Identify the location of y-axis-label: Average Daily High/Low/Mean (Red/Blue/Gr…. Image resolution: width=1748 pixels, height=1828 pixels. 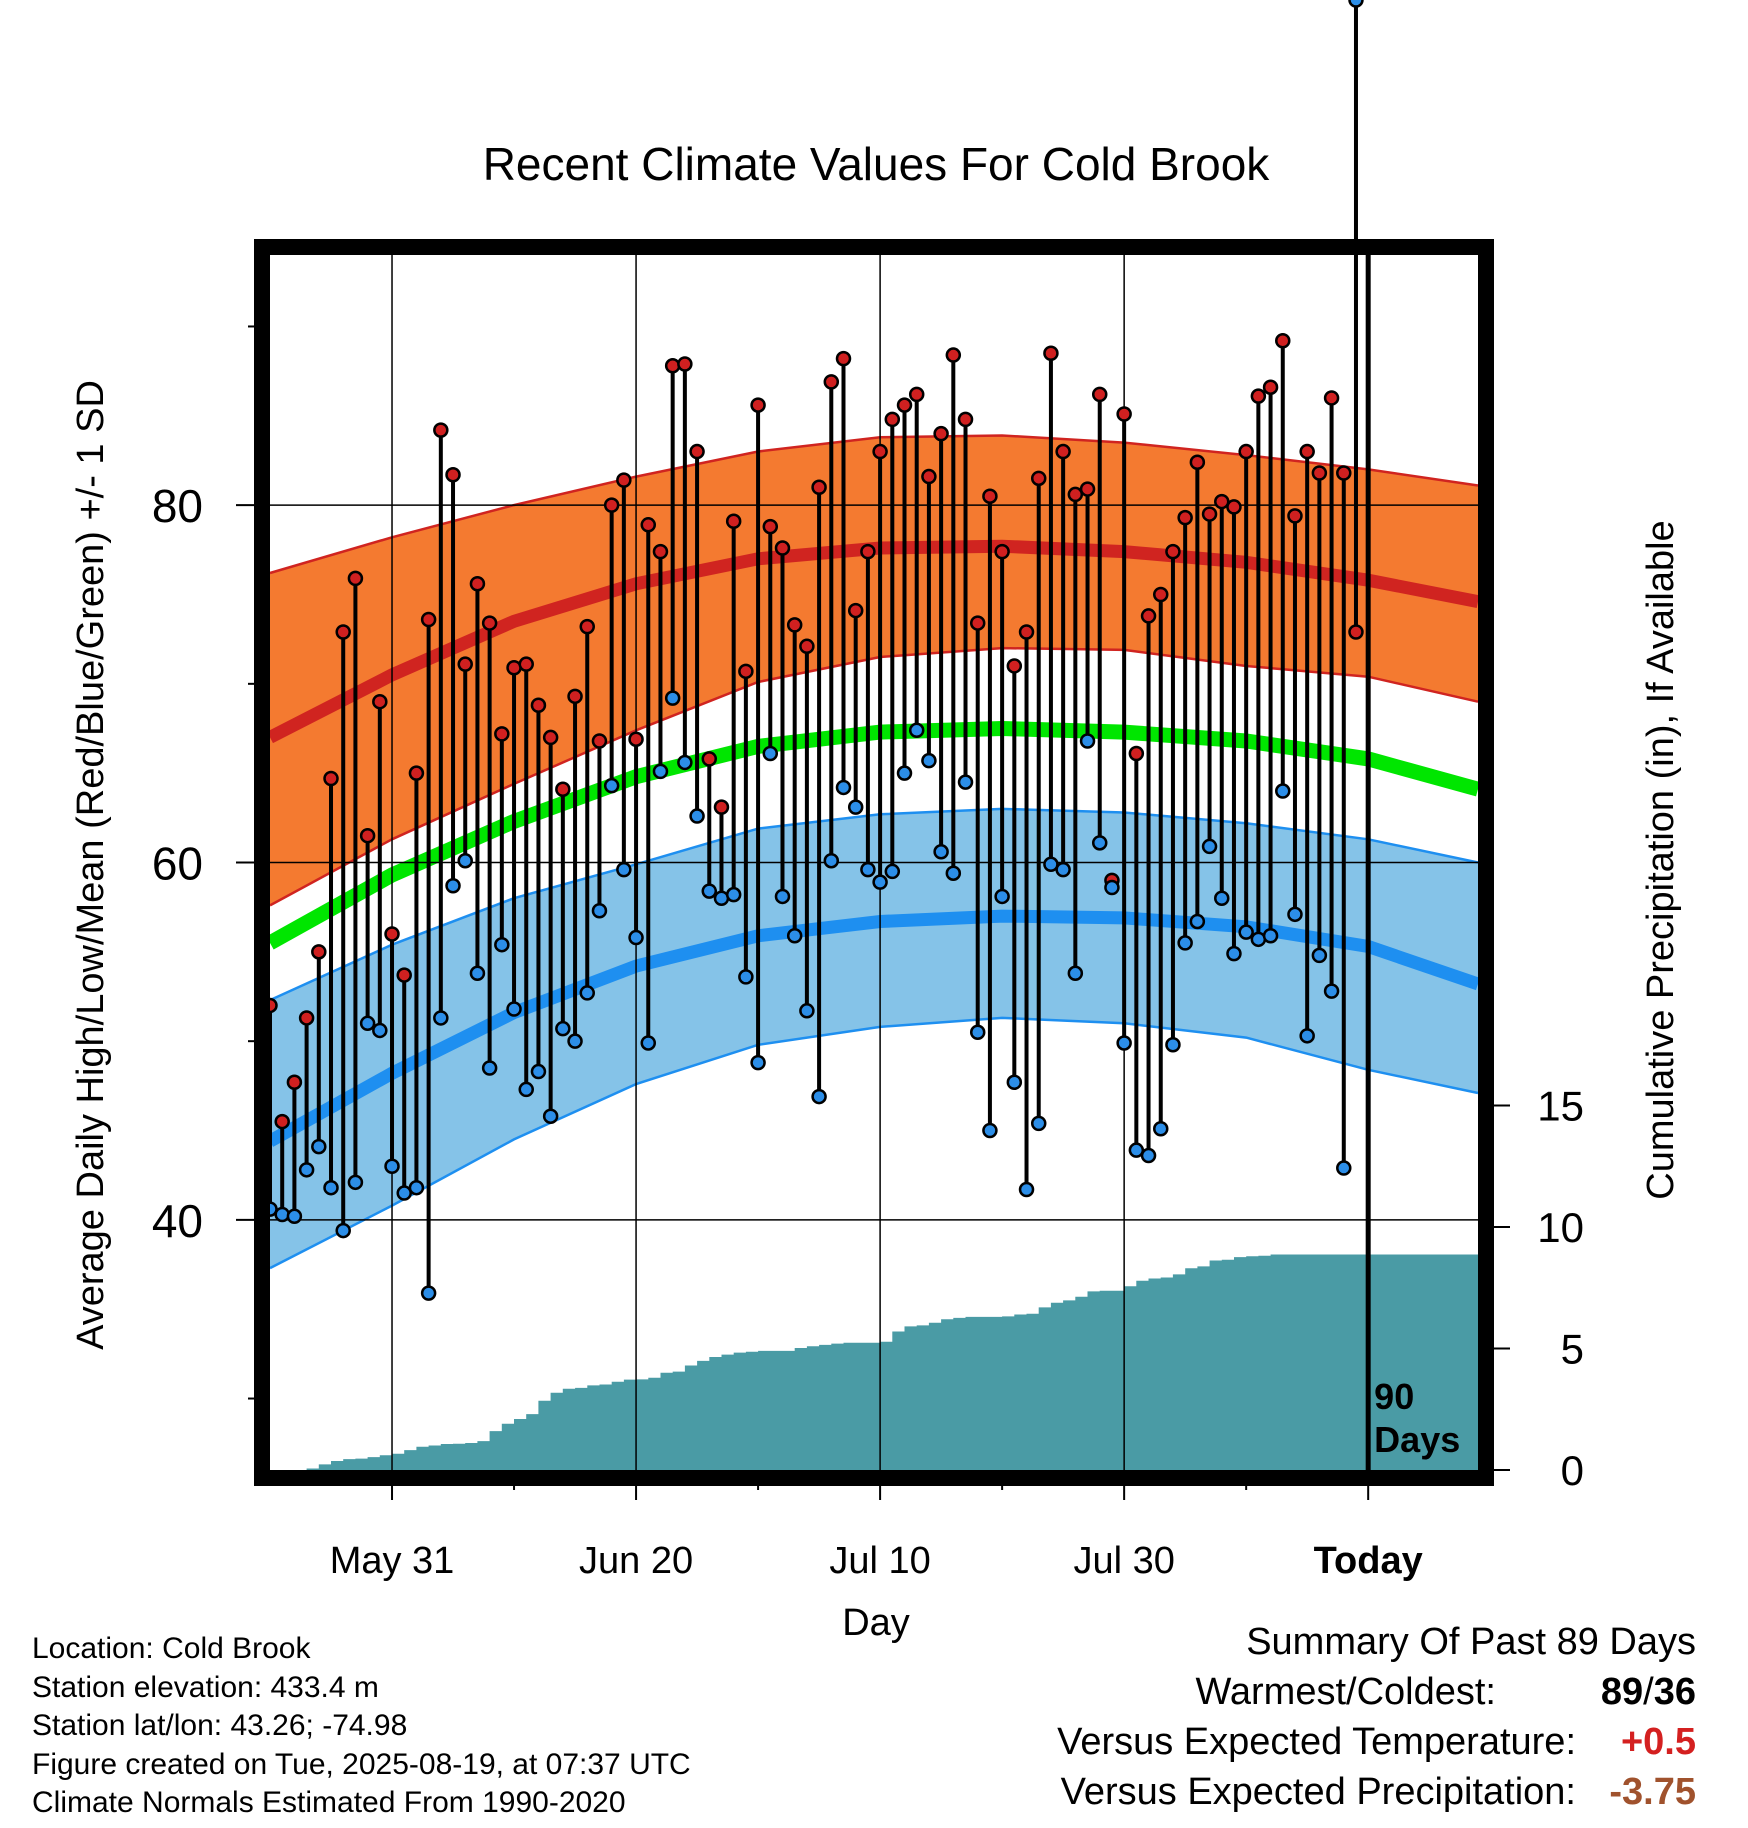
(91, 865).